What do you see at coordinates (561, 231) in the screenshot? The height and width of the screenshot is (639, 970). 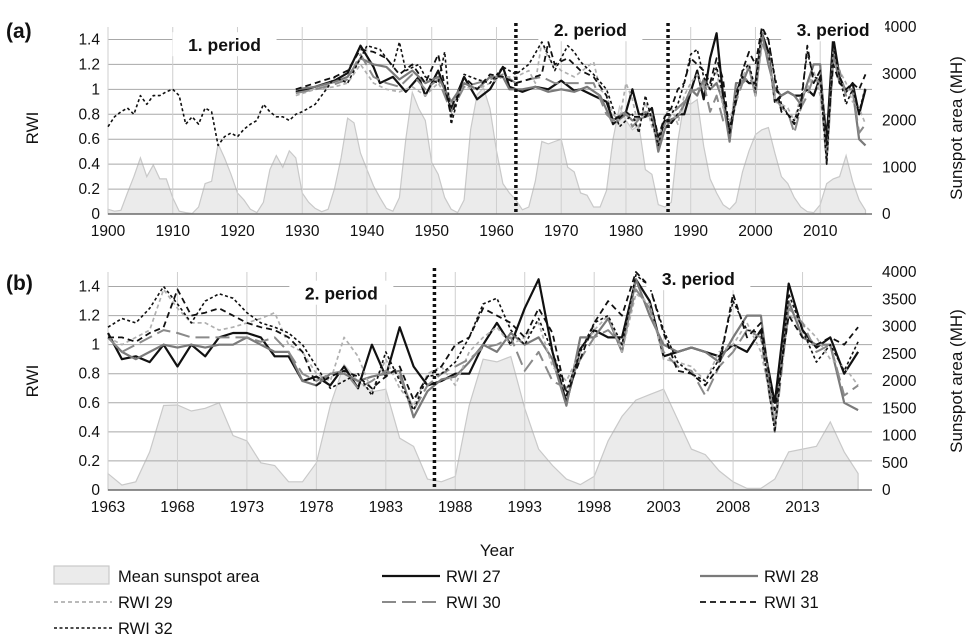 I see `x-tick-label: 1970` at bounding box center [561, 231].